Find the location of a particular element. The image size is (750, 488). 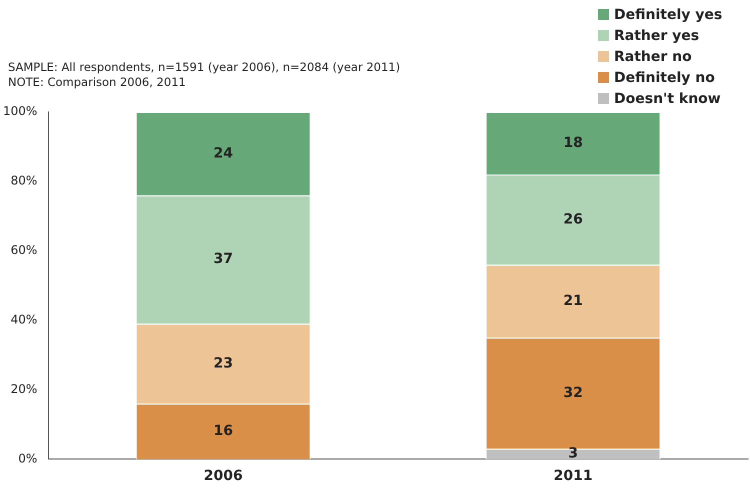

y-tick-label: 0% is located at coordinates (28, 458).